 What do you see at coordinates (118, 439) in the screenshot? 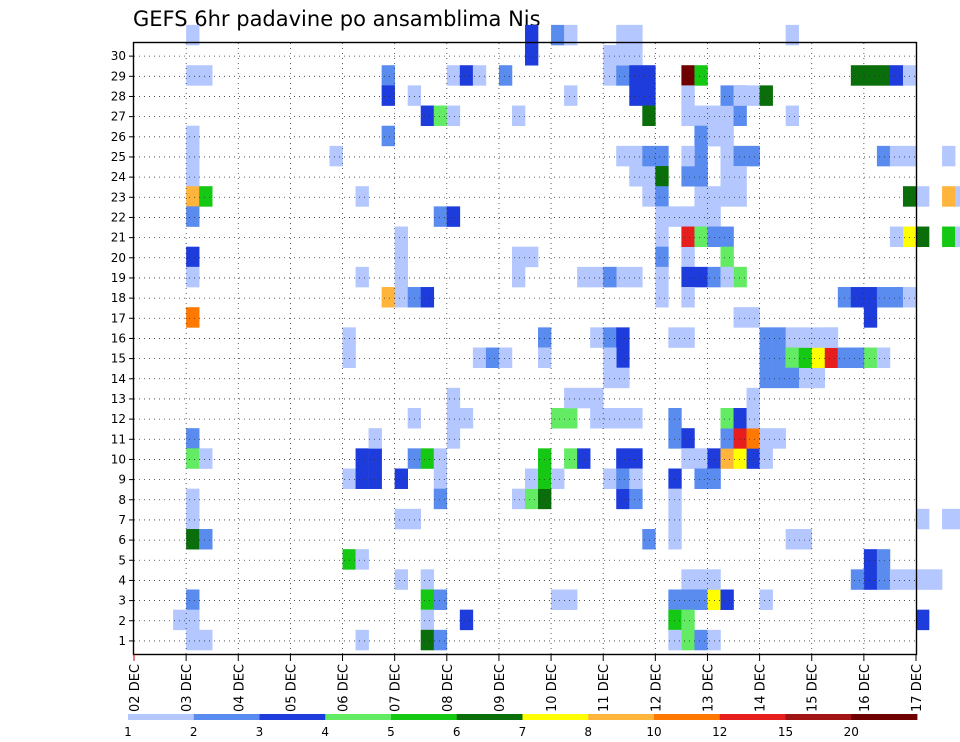
I see `y-tick-label: 11` at bounding box center [118, 439].